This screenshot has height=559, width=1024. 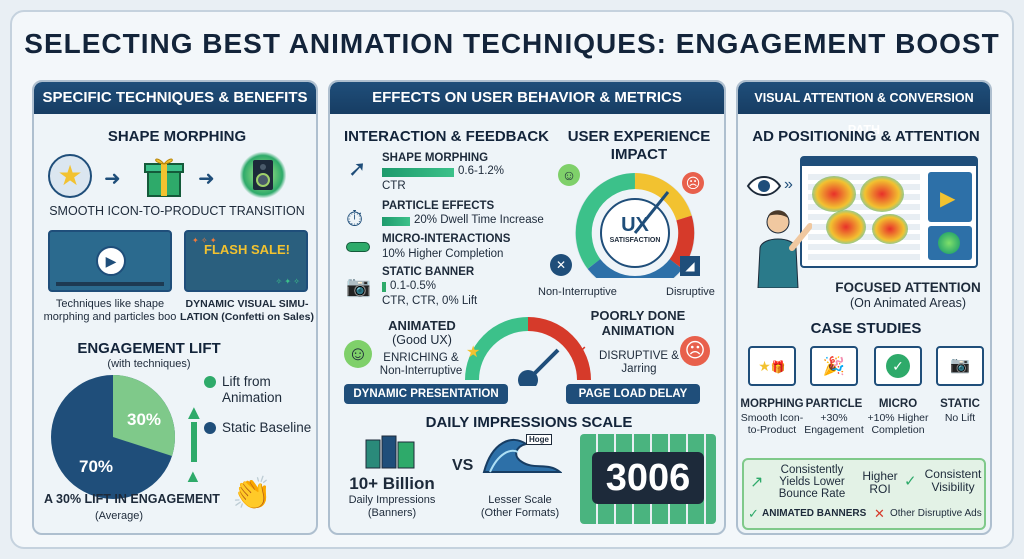 I want to click on engagement-subtitle: (with techniques), so click(x=149, y=364).